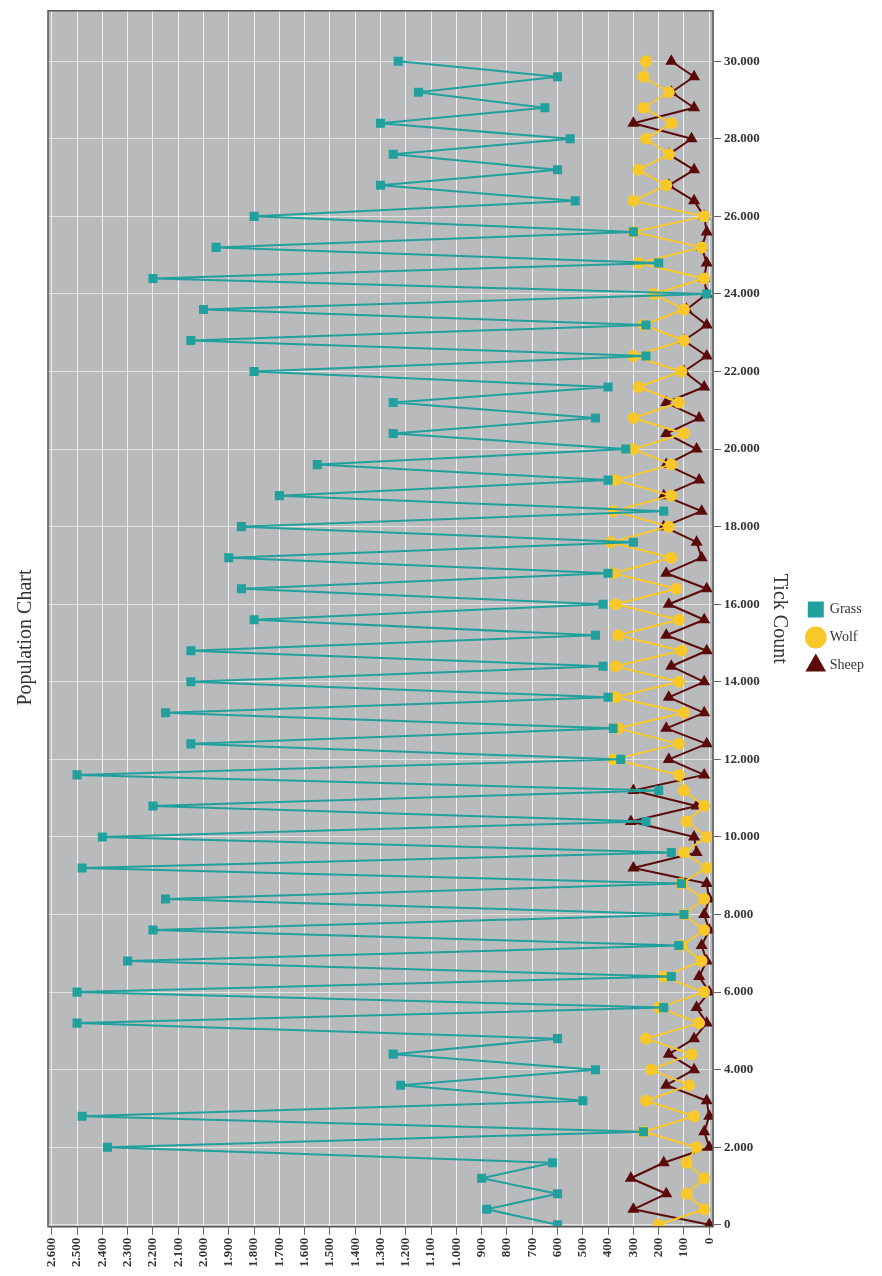  What do you see at coordinates (727, 1224) in the screenshot?
I see `y-tick-label: 0` at bounding box center [727, 1224].